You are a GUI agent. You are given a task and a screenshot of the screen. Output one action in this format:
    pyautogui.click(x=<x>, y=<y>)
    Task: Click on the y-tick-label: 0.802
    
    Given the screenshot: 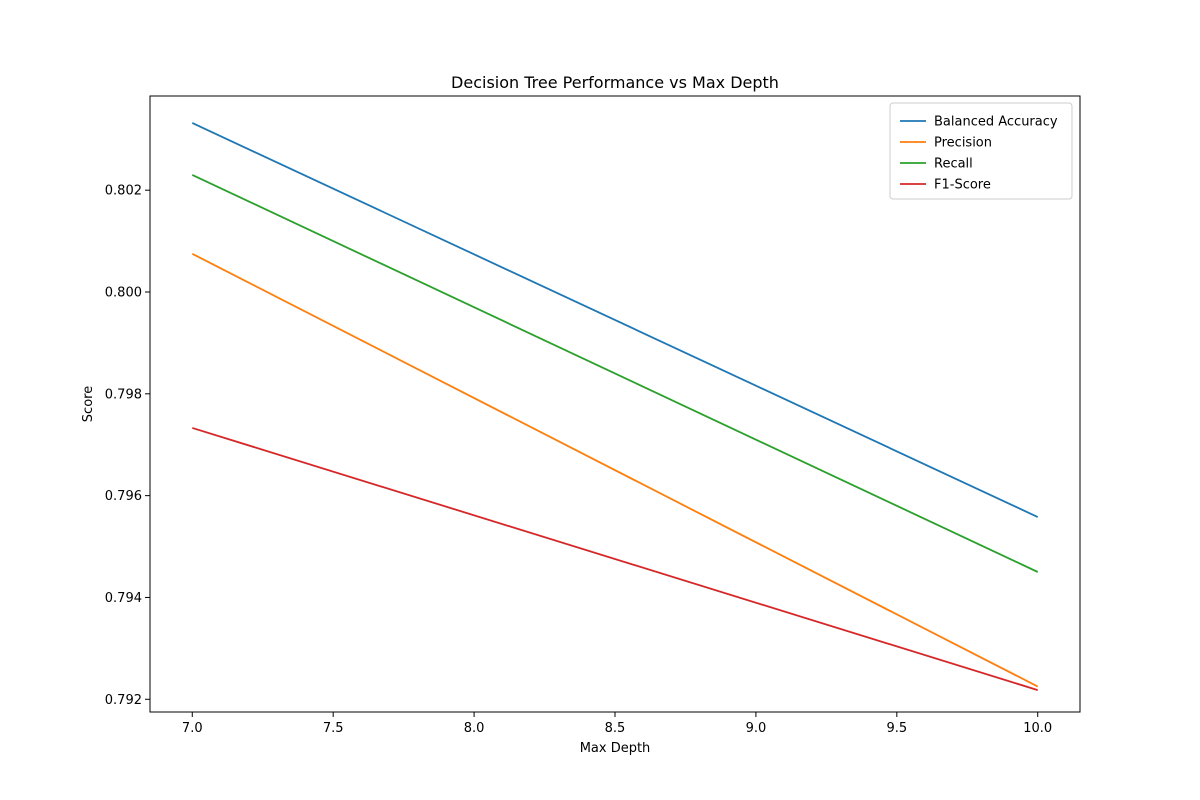 What is the action you would take?
    pyautogui.click(x=123, y=191)
    